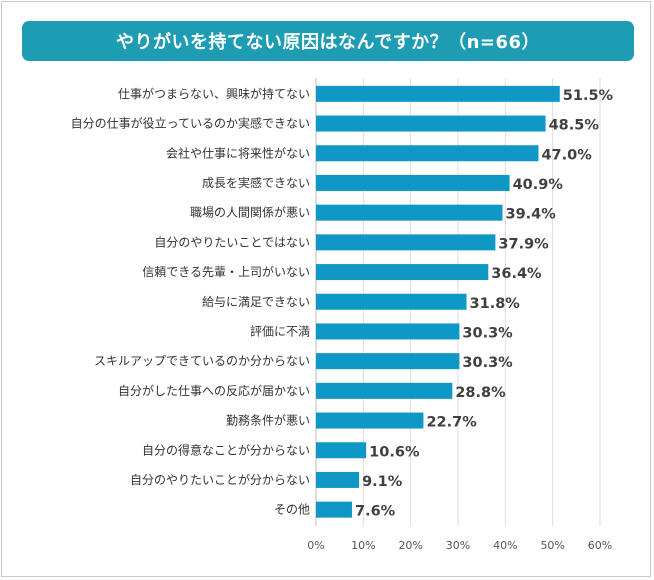 This screenshot has height=580, width=654. Describe the element at coordinates (574, 126) in the screenshot. I see `value-label: 48.5%` at that location.